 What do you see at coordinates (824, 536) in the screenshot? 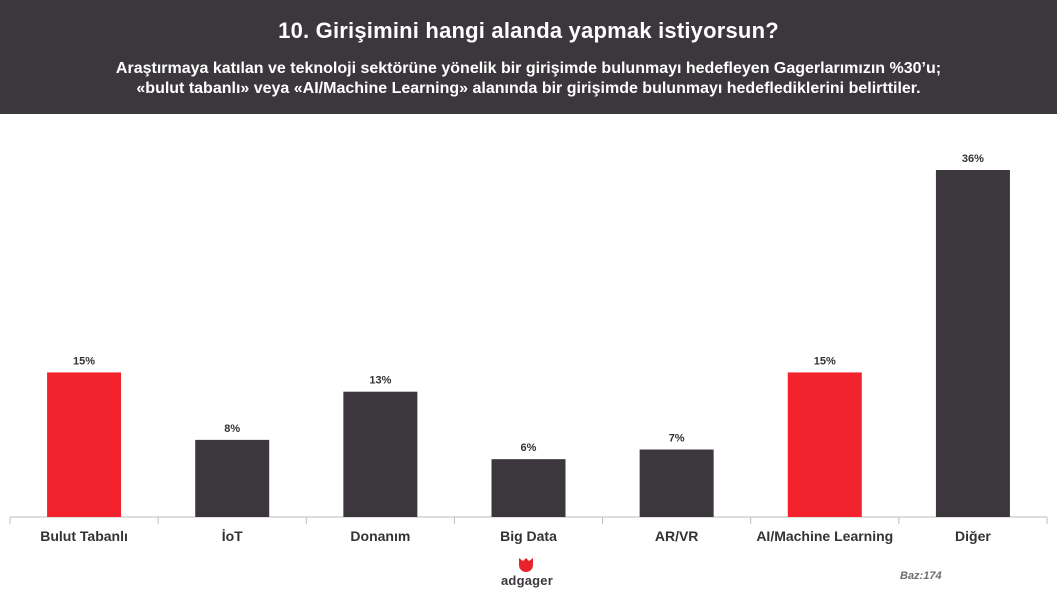
I see `category-label: AI/Machine Learning` at bounding box center [824, 536].